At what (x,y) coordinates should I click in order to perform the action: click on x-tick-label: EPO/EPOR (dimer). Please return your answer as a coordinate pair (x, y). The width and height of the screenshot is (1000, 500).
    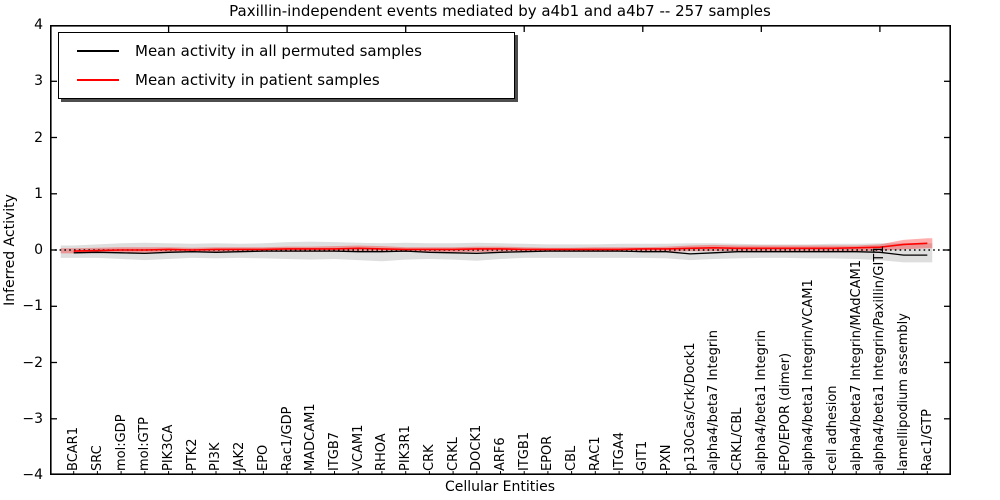
    Looking at the image, I should click on (785, 411).